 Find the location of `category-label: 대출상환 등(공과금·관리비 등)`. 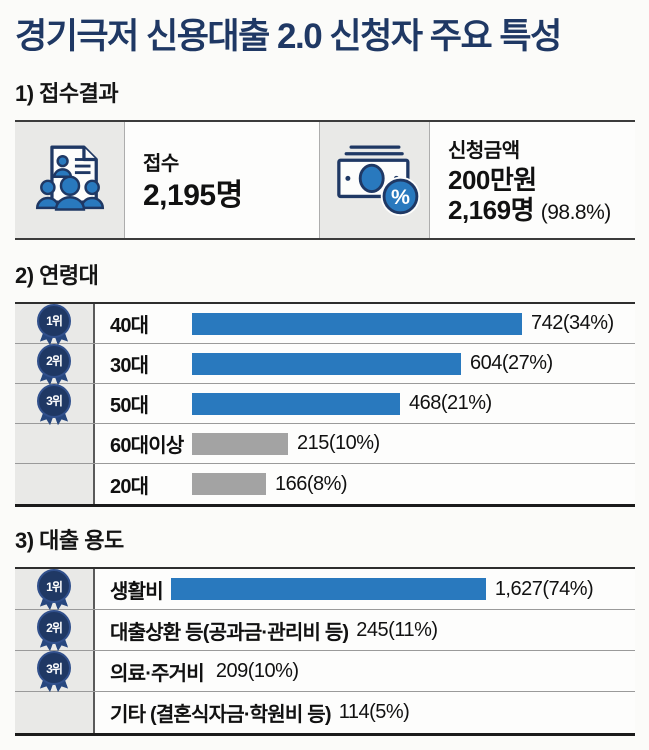

category-label: 대출상환 등(공과금·관리비 등) is located at coordinates (229, 632).